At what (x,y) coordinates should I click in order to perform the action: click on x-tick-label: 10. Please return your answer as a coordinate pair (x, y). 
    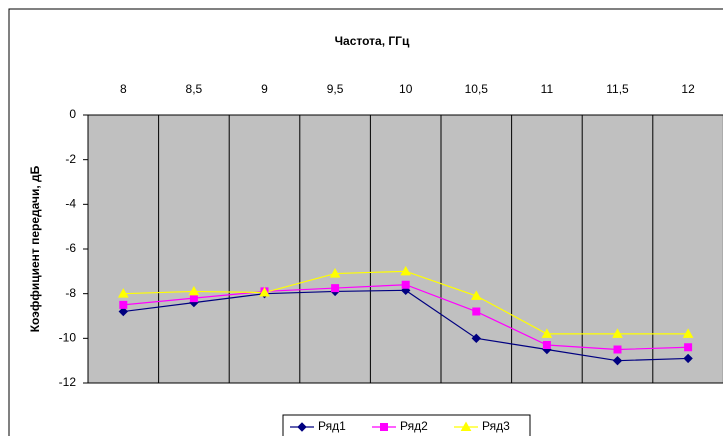
    Looking at the image, I should click on (406, 89).